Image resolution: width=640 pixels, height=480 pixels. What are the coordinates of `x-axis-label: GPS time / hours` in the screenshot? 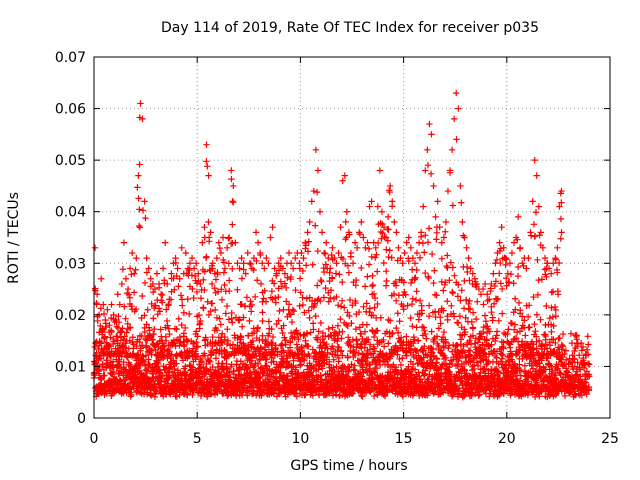 It's located at (348, 466).